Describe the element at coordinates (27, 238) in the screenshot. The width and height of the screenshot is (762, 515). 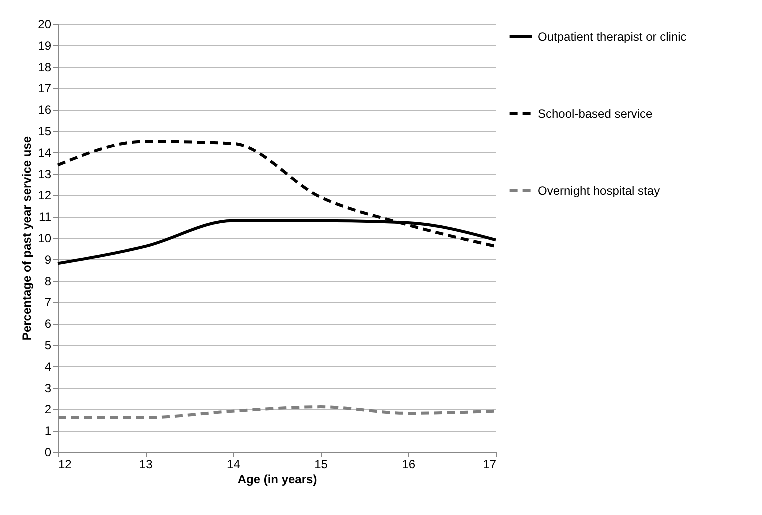
I see `y-axis-title: Percentage of past year service use` at that location.